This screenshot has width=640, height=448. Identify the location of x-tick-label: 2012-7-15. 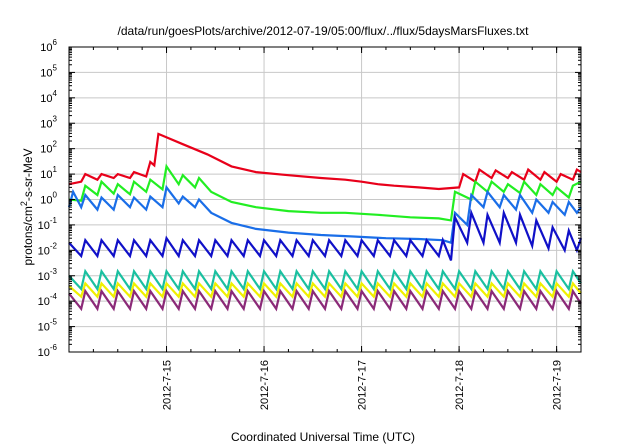
(168, 385).